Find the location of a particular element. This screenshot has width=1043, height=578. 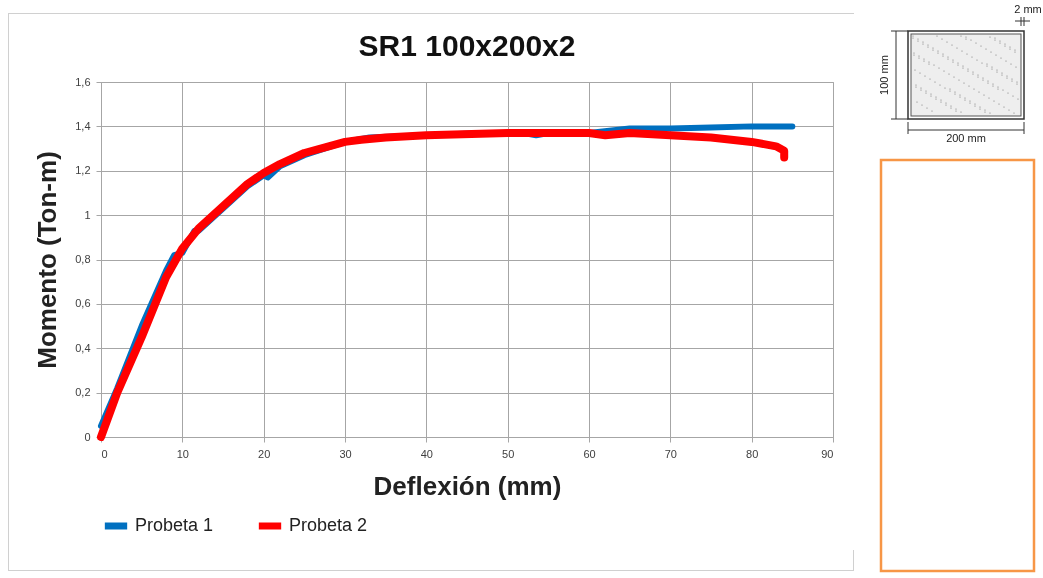

y-axis-title: Momento (Ton-m) is located at coordinates (47, 260).